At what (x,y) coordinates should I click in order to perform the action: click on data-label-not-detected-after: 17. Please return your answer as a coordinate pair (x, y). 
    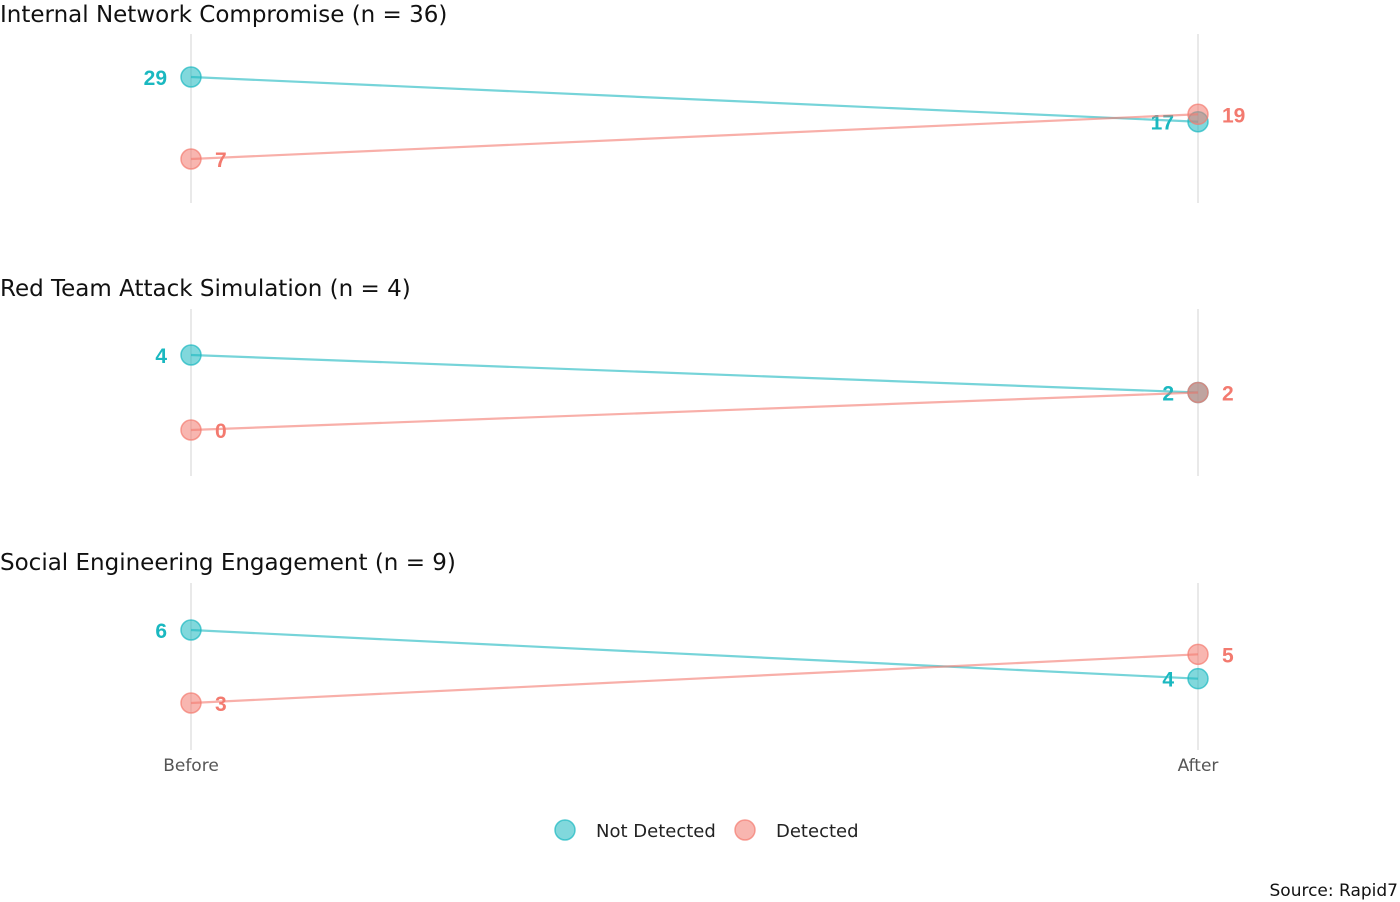
    Looking at the image, I should click on (1162, 123).